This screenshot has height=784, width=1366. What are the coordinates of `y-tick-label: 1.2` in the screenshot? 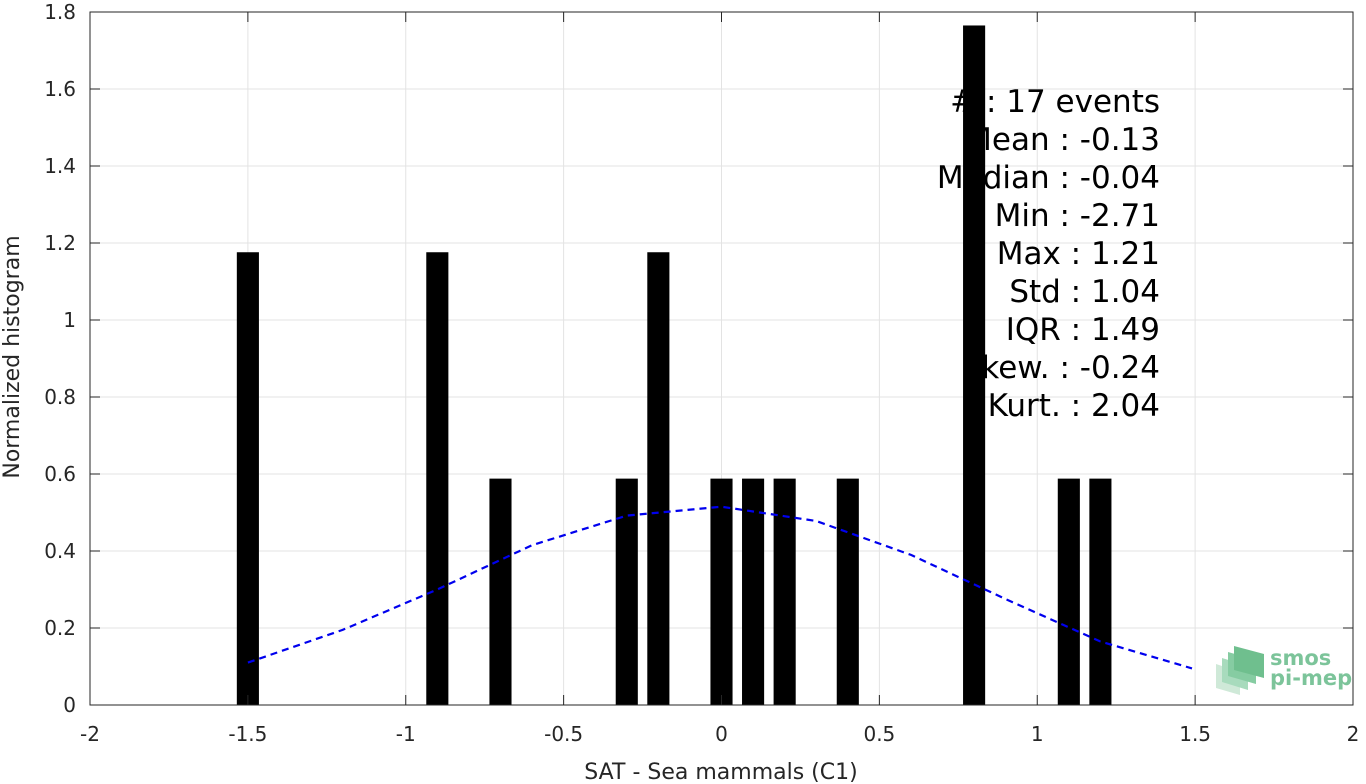 It's located at (60, 243).